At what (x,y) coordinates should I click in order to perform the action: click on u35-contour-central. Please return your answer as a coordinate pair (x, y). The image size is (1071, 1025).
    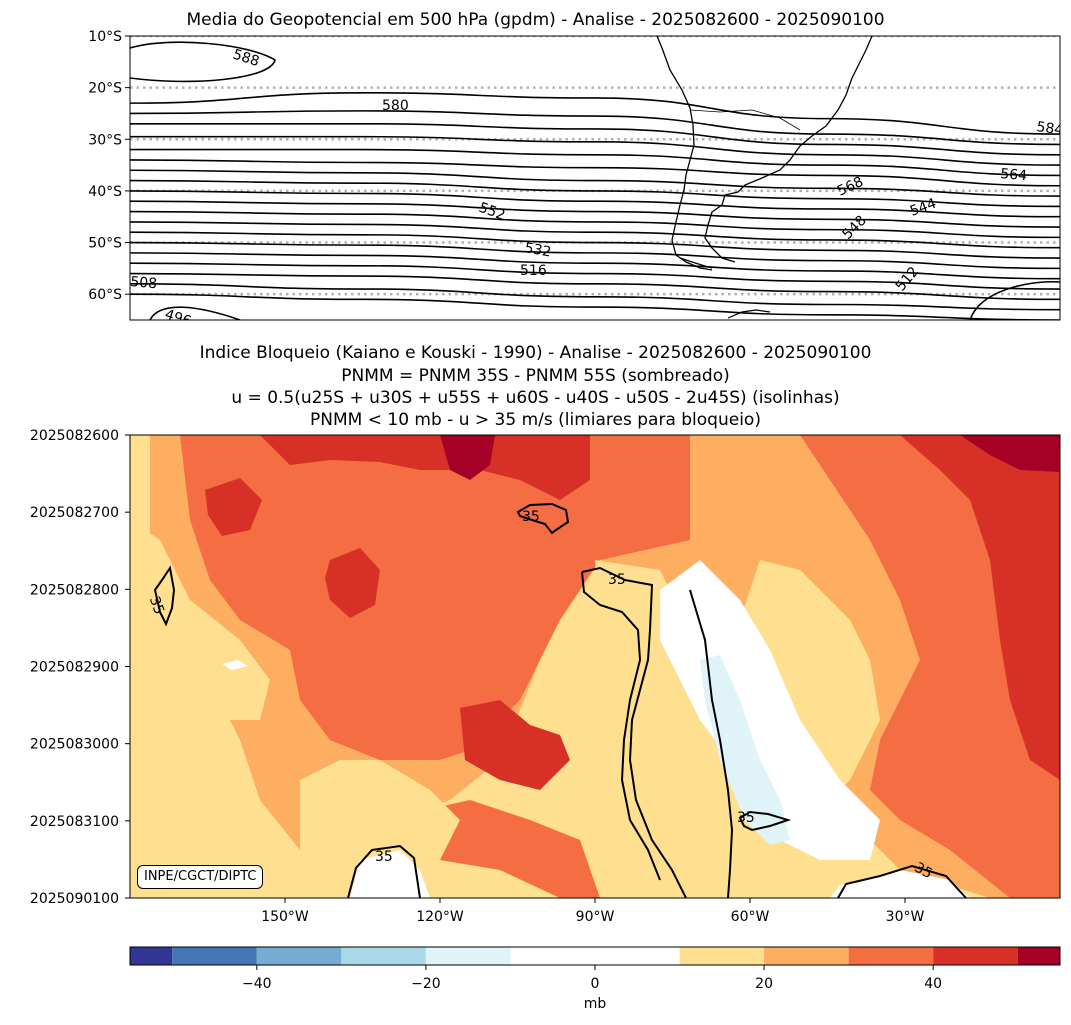
    Looking at the image, I should click on (634, 732).